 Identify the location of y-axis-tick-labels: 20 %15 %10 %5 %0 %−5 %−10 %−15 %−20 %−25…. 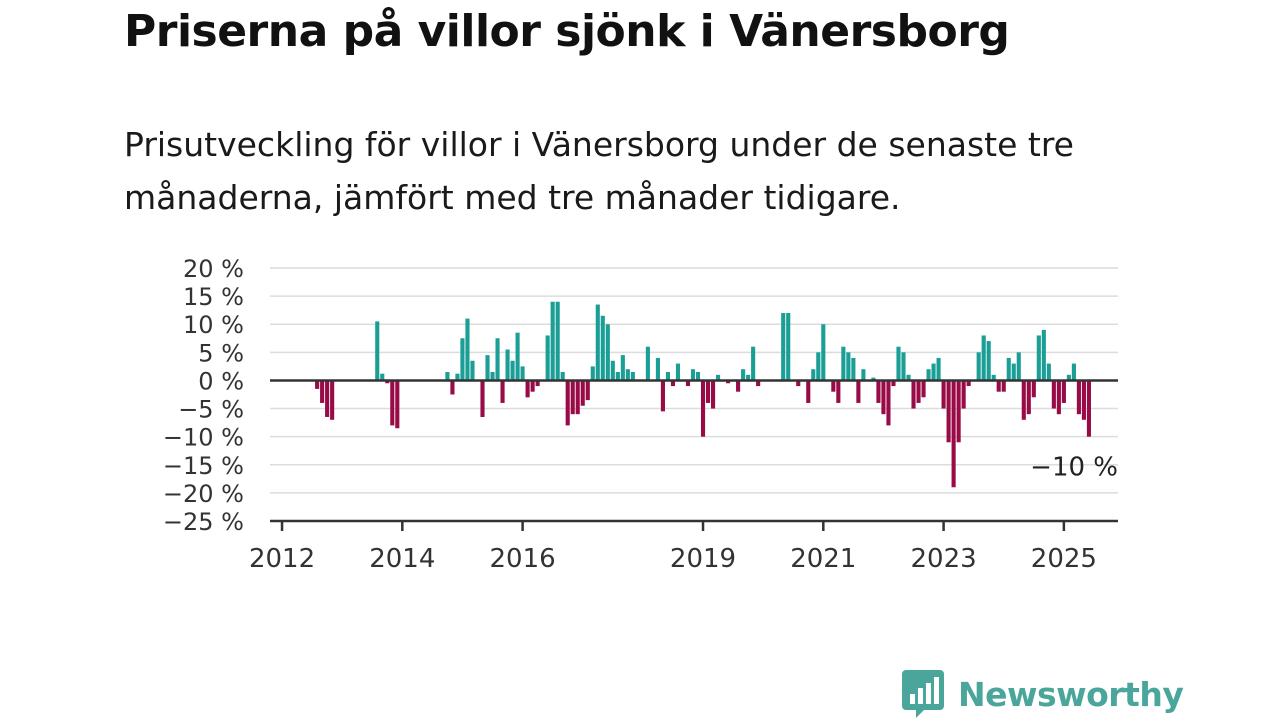
(203, 395).